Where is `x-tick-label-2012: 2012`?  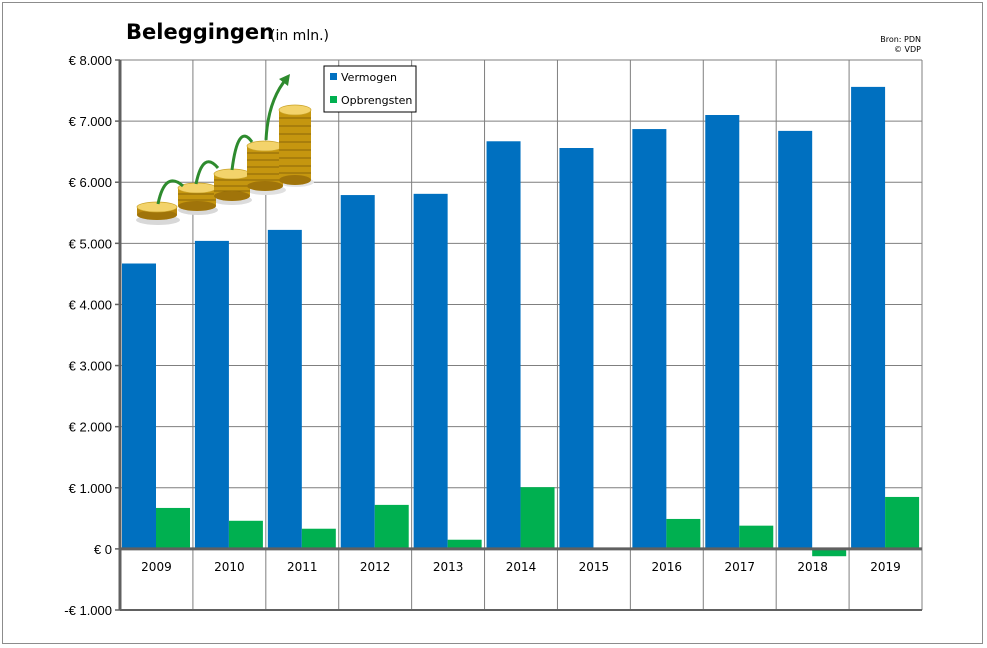 x-tick-label-2012: 2012 is located at coordinates (375, 567).